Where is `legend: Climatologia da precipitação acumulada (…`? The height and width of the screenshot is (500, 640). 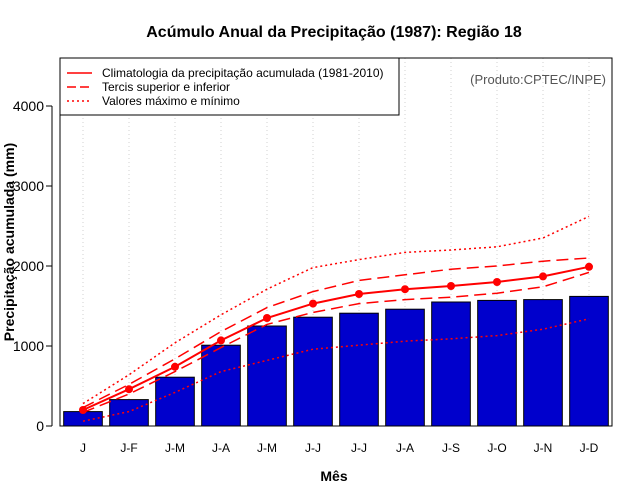 legend: Climatologia da precipitação acumulada (… is located at coordinates (229, 86).